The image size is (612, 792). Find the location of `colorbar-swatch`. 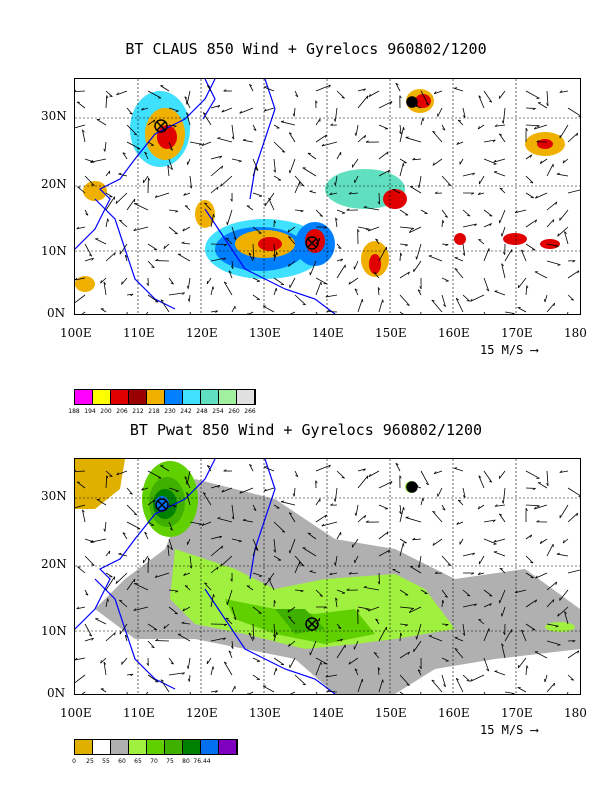

colorbar-swatch is located at coordinates (138, 747).